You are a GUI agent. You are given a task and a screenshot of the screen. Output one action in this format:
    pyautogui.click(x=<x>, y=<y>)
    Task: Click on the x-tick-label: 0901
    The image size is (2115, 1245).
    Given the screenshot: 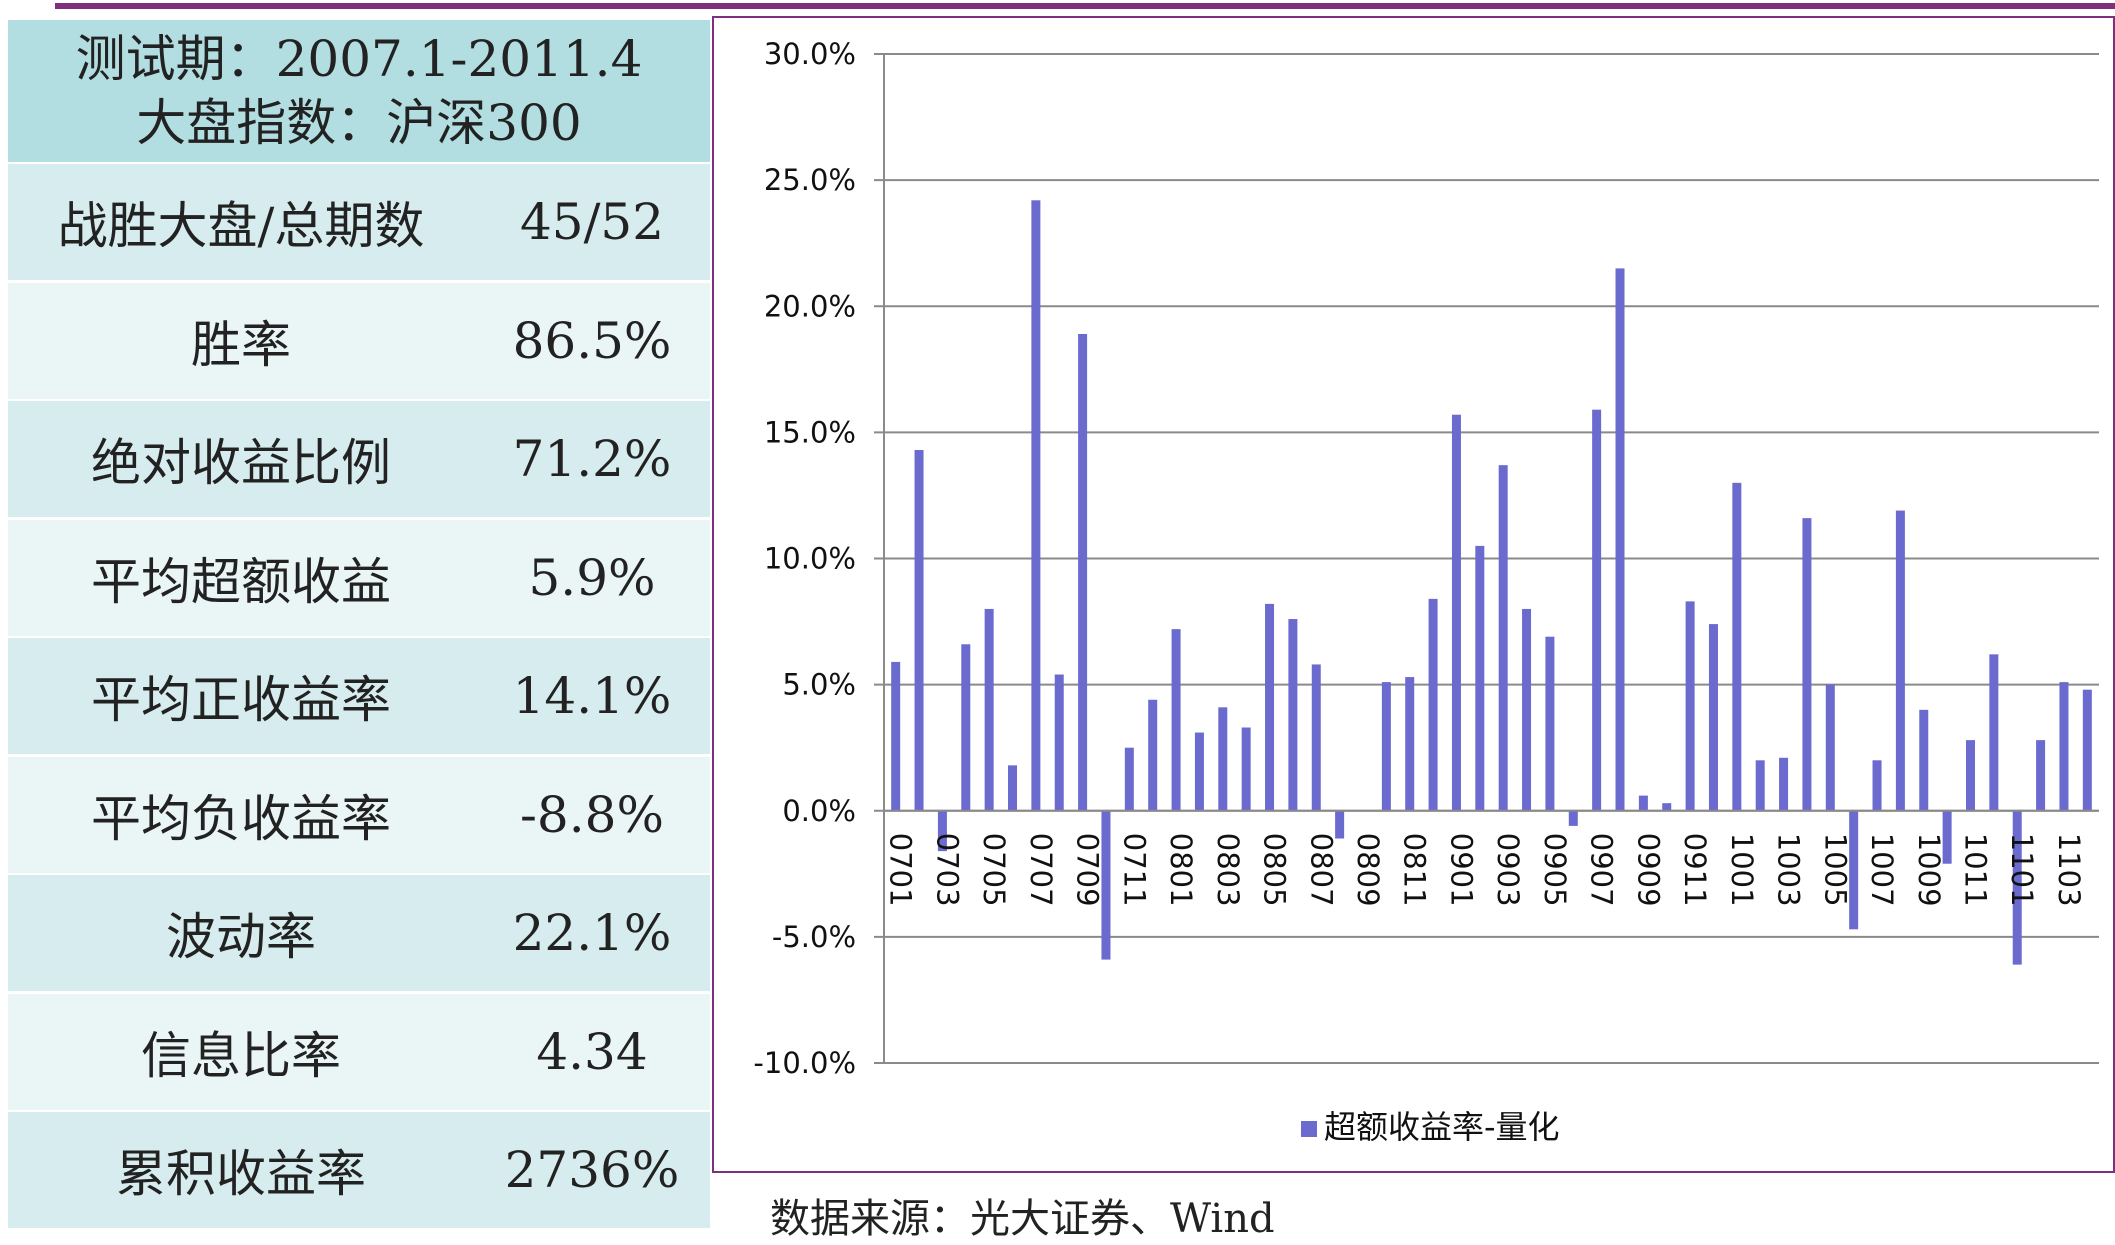 What is the action you would take?
    pyautogui.click(x=1461, y=870)
    